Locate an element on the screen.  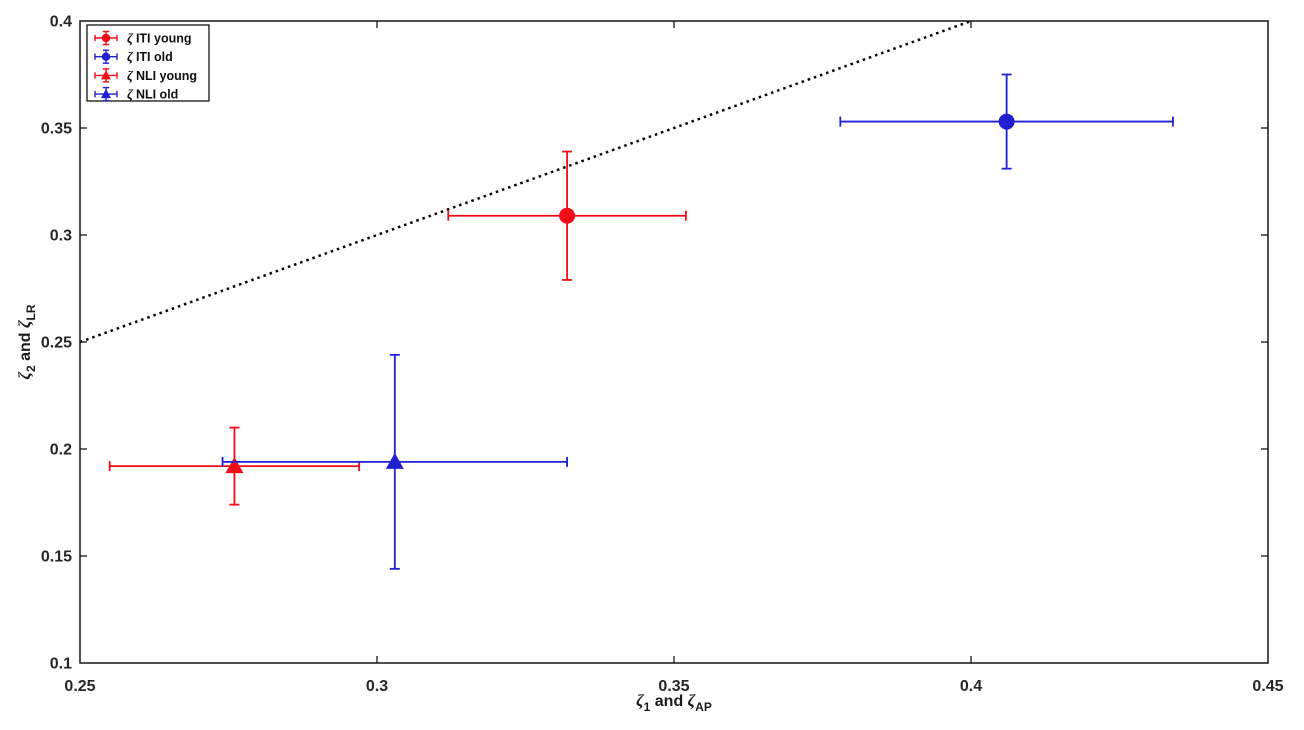
series-ζ NLI old is located at coordinates (394, 461).